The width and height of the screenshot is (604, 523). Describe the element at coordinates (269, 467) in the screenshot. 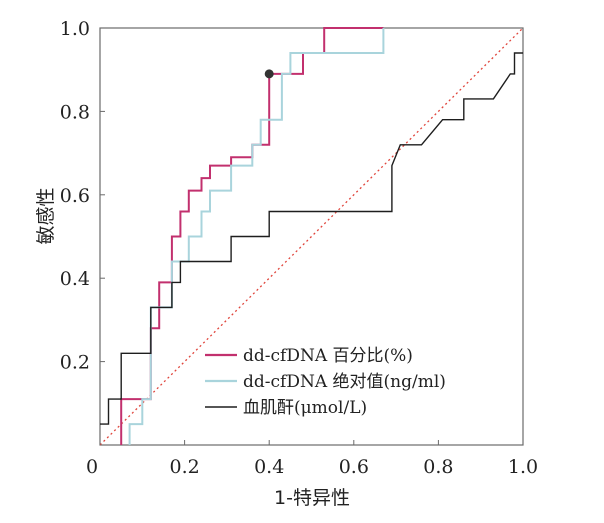

I see `x-tick-label-2: 0.4` at that location.